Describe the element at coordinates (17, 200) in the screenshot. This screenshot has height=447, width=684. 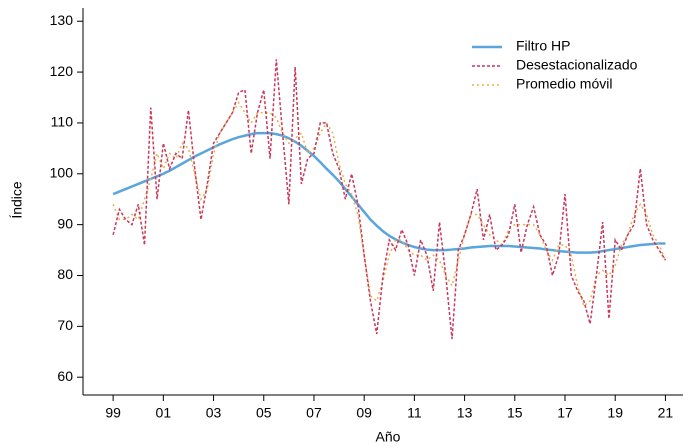
I see `y-axis-label: Índice` at that location.